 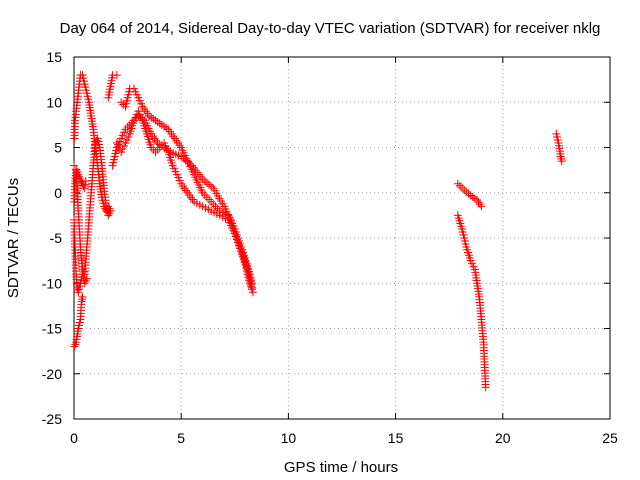 I want to click on series-arc-f, so click(x=96, y=143).